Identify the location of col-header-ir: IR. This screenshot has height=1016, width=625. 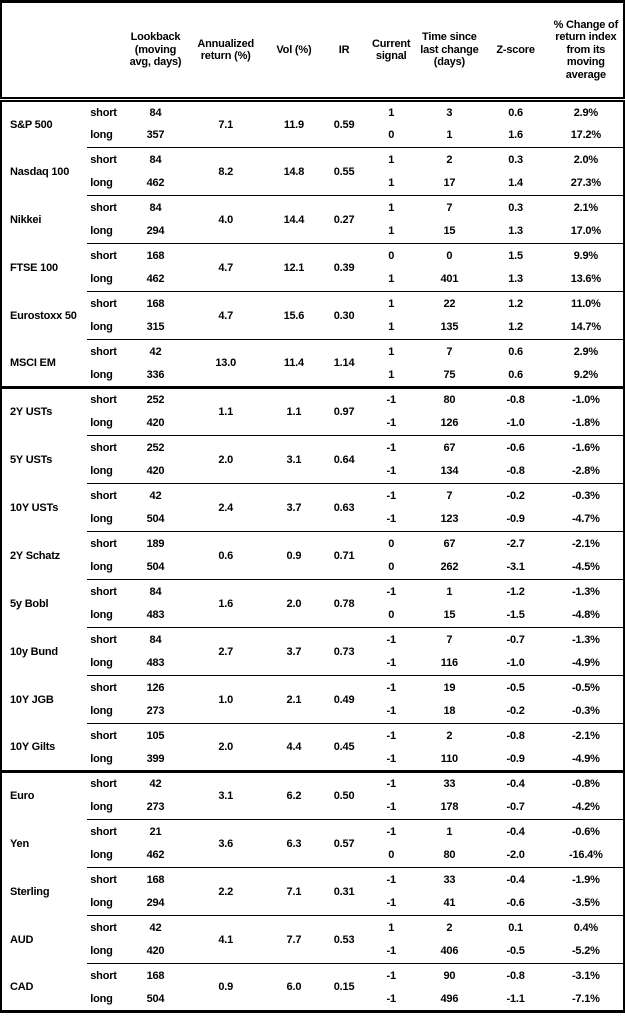
(344, 51).